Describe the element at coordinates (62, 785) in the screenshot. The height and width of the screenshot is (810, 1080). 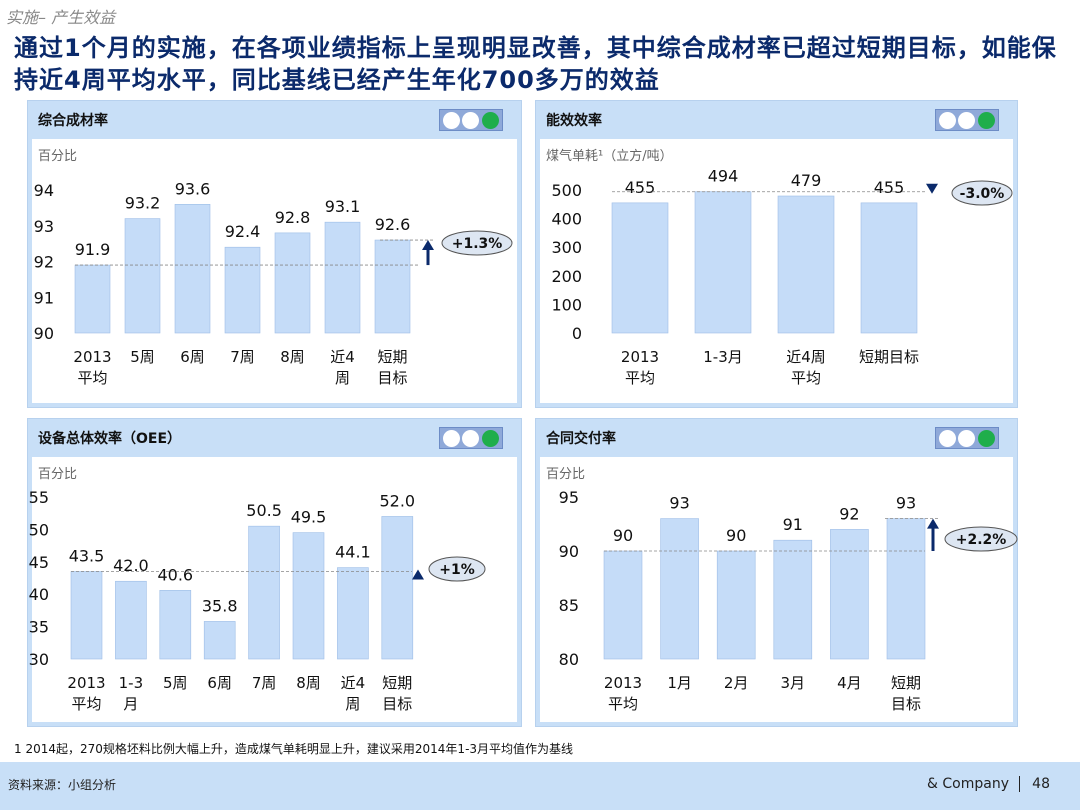
I see `source-note: 资料来源：小组分析` at that location.